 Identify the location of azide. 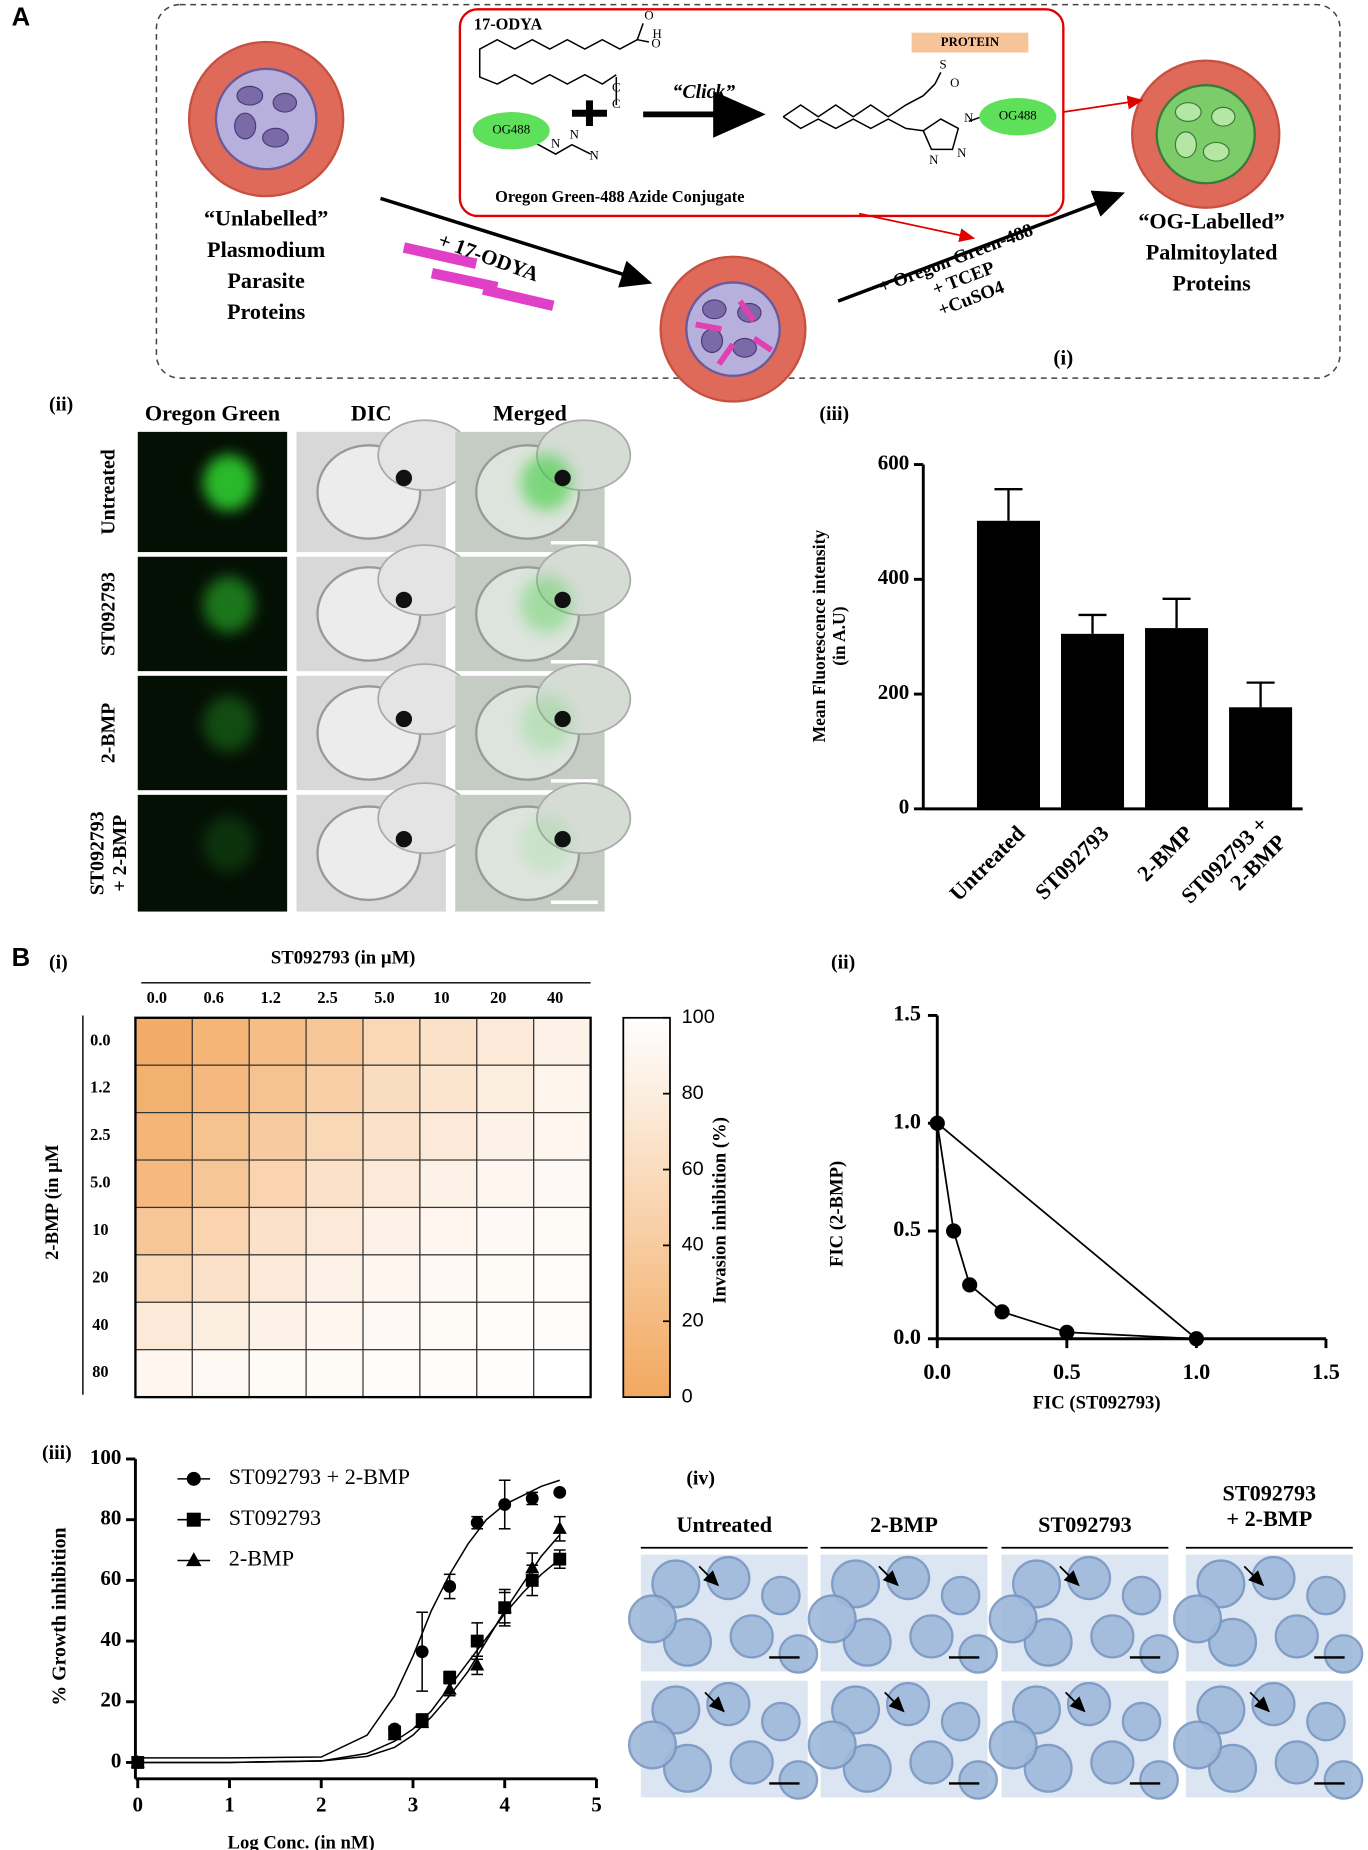
(560, 147).